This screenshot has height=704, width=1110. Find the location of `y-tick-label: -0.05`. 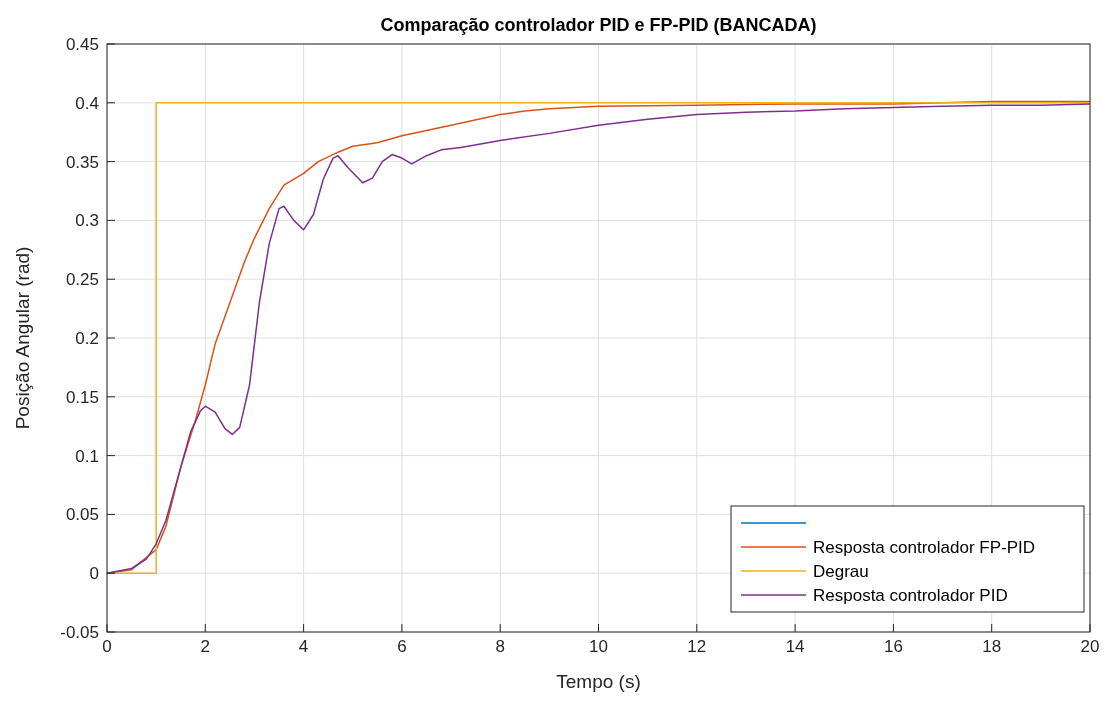

y-tick-label: -0.05 is located at coordinates (79, 632).